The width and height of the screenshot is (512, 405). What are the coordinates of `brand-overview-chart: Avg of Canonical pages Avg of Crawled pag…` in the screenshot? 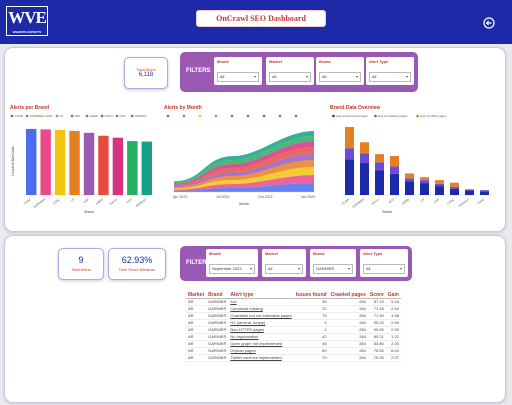 It's located at (412, 164).